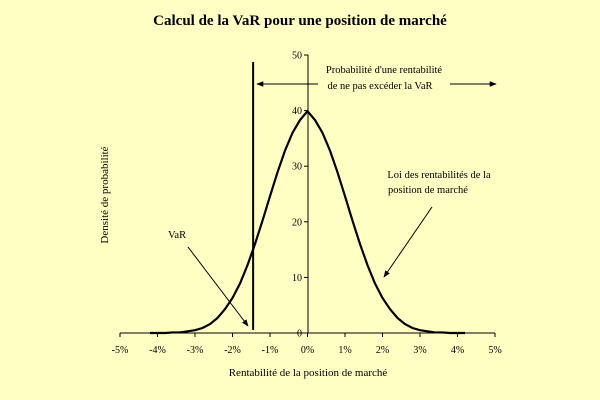 The image size is (600, 400). What do you see at coordinates (270, 350) in the screenshot?
I see `x-tick-label: -1%` at bounding box center [270, 350].